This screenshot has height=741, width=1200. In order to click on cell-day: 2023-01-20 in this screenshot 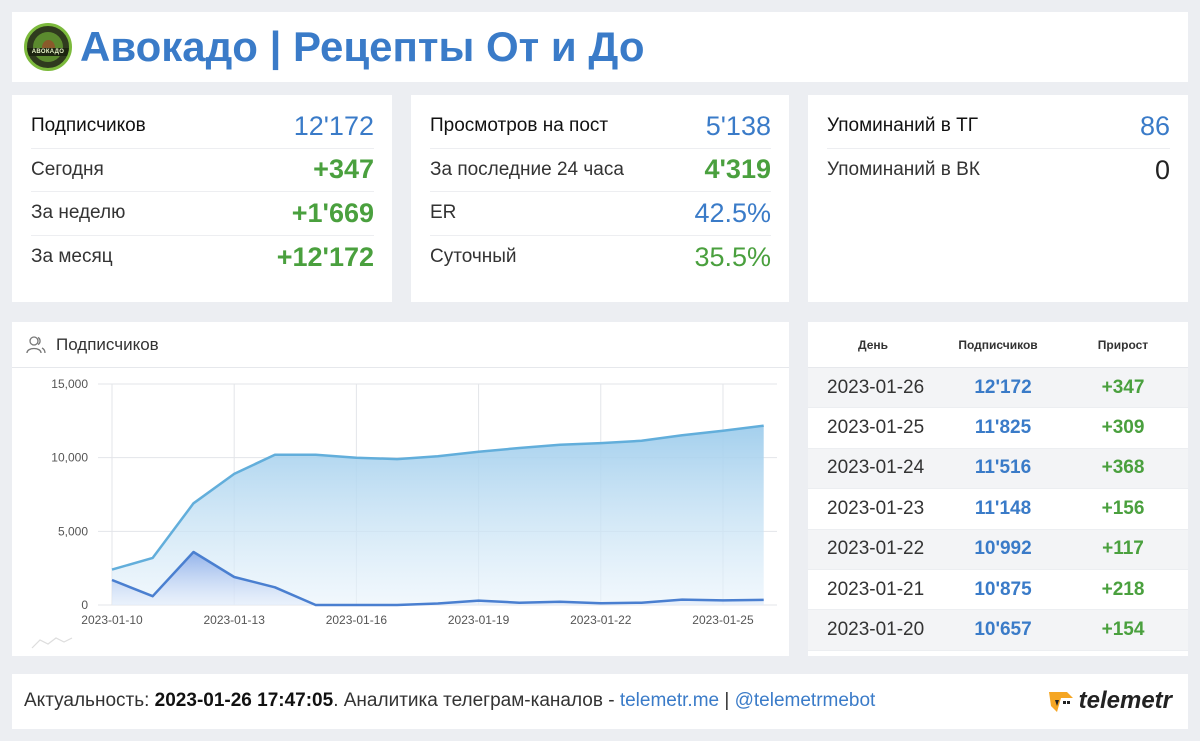, I will do `click(876, 630)`.